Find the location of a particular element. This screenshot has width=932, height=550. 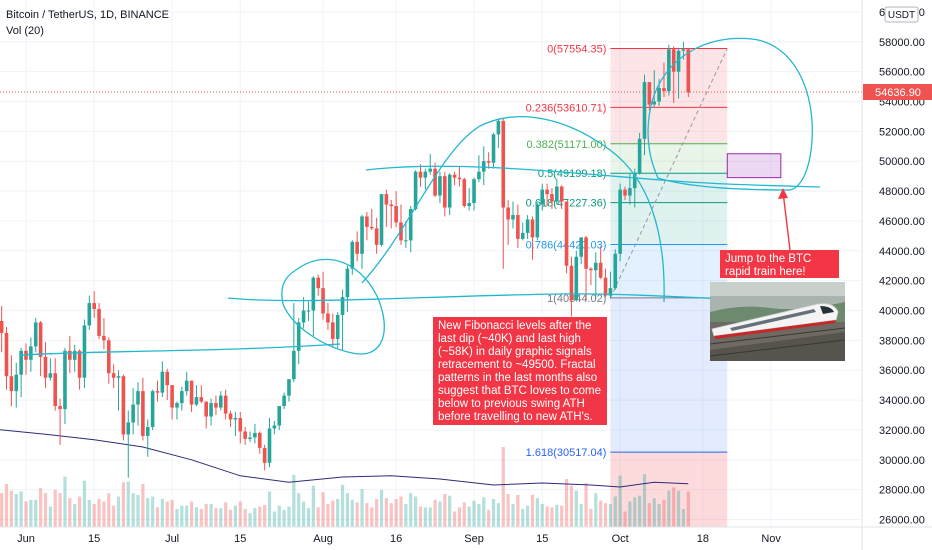

fib-level-label: 0(57554.35) is located at coordinates (576, 49).